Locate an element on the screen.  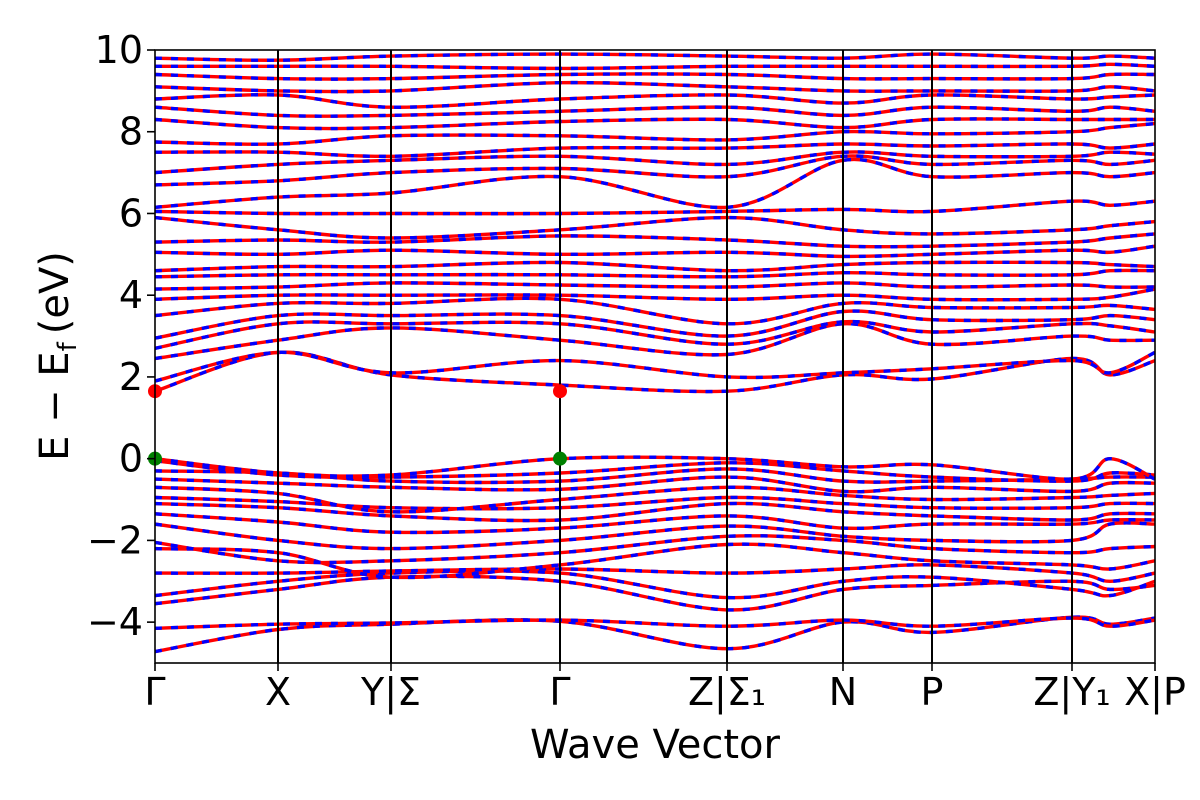
y-tick-label: 4 is located at coordinates (131, 295).